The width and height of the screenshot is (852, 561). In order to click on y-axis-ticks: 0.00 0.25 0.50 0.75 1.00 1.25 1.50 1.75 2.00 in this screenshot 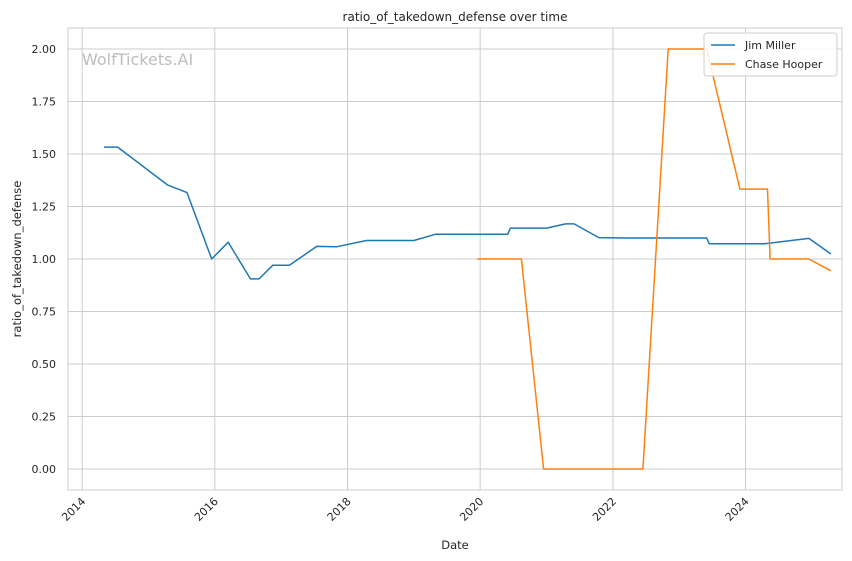, I will do `click(44, 259)`.